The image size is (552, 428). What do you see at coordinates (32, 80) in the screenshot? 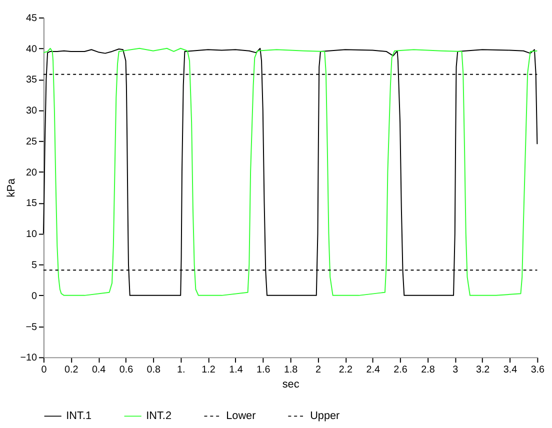
I see `y-tick-label: 35` at bounding box center [32, 80].